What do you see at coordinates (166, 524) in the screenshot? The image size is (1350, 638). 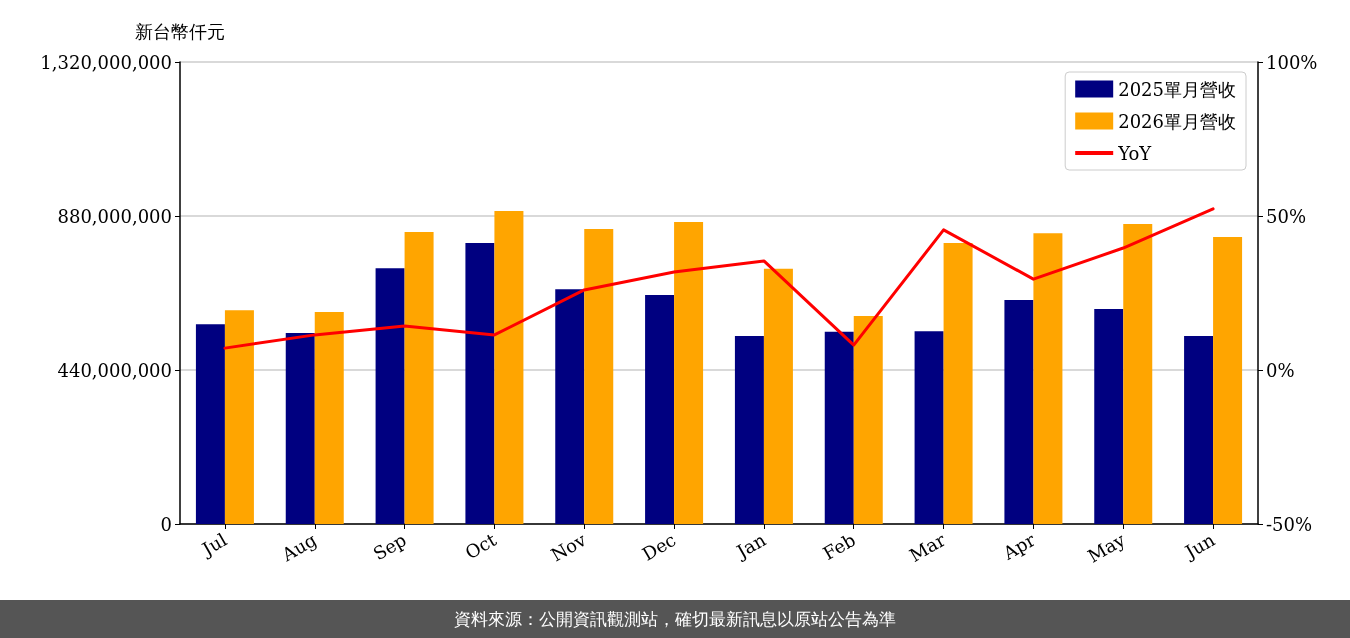 I see `y-tick-label: 0` at bounding box center [166, 524].